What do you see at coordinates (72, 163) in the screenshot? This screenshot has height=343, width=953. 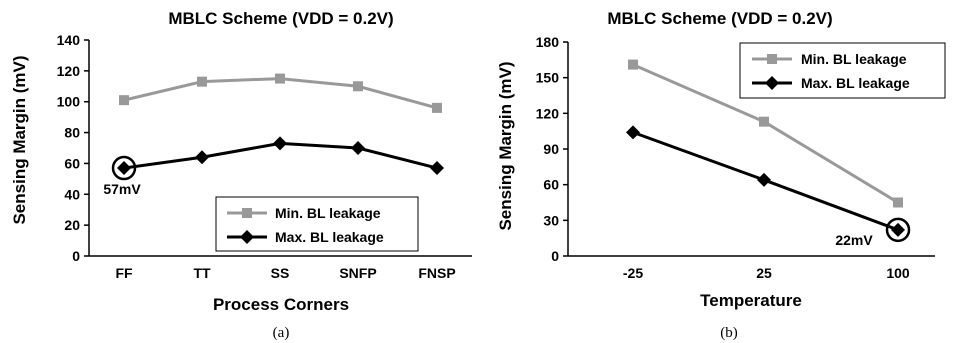 I see `chart-a-y-tick-label: 60` at bounding box center [72, 163].